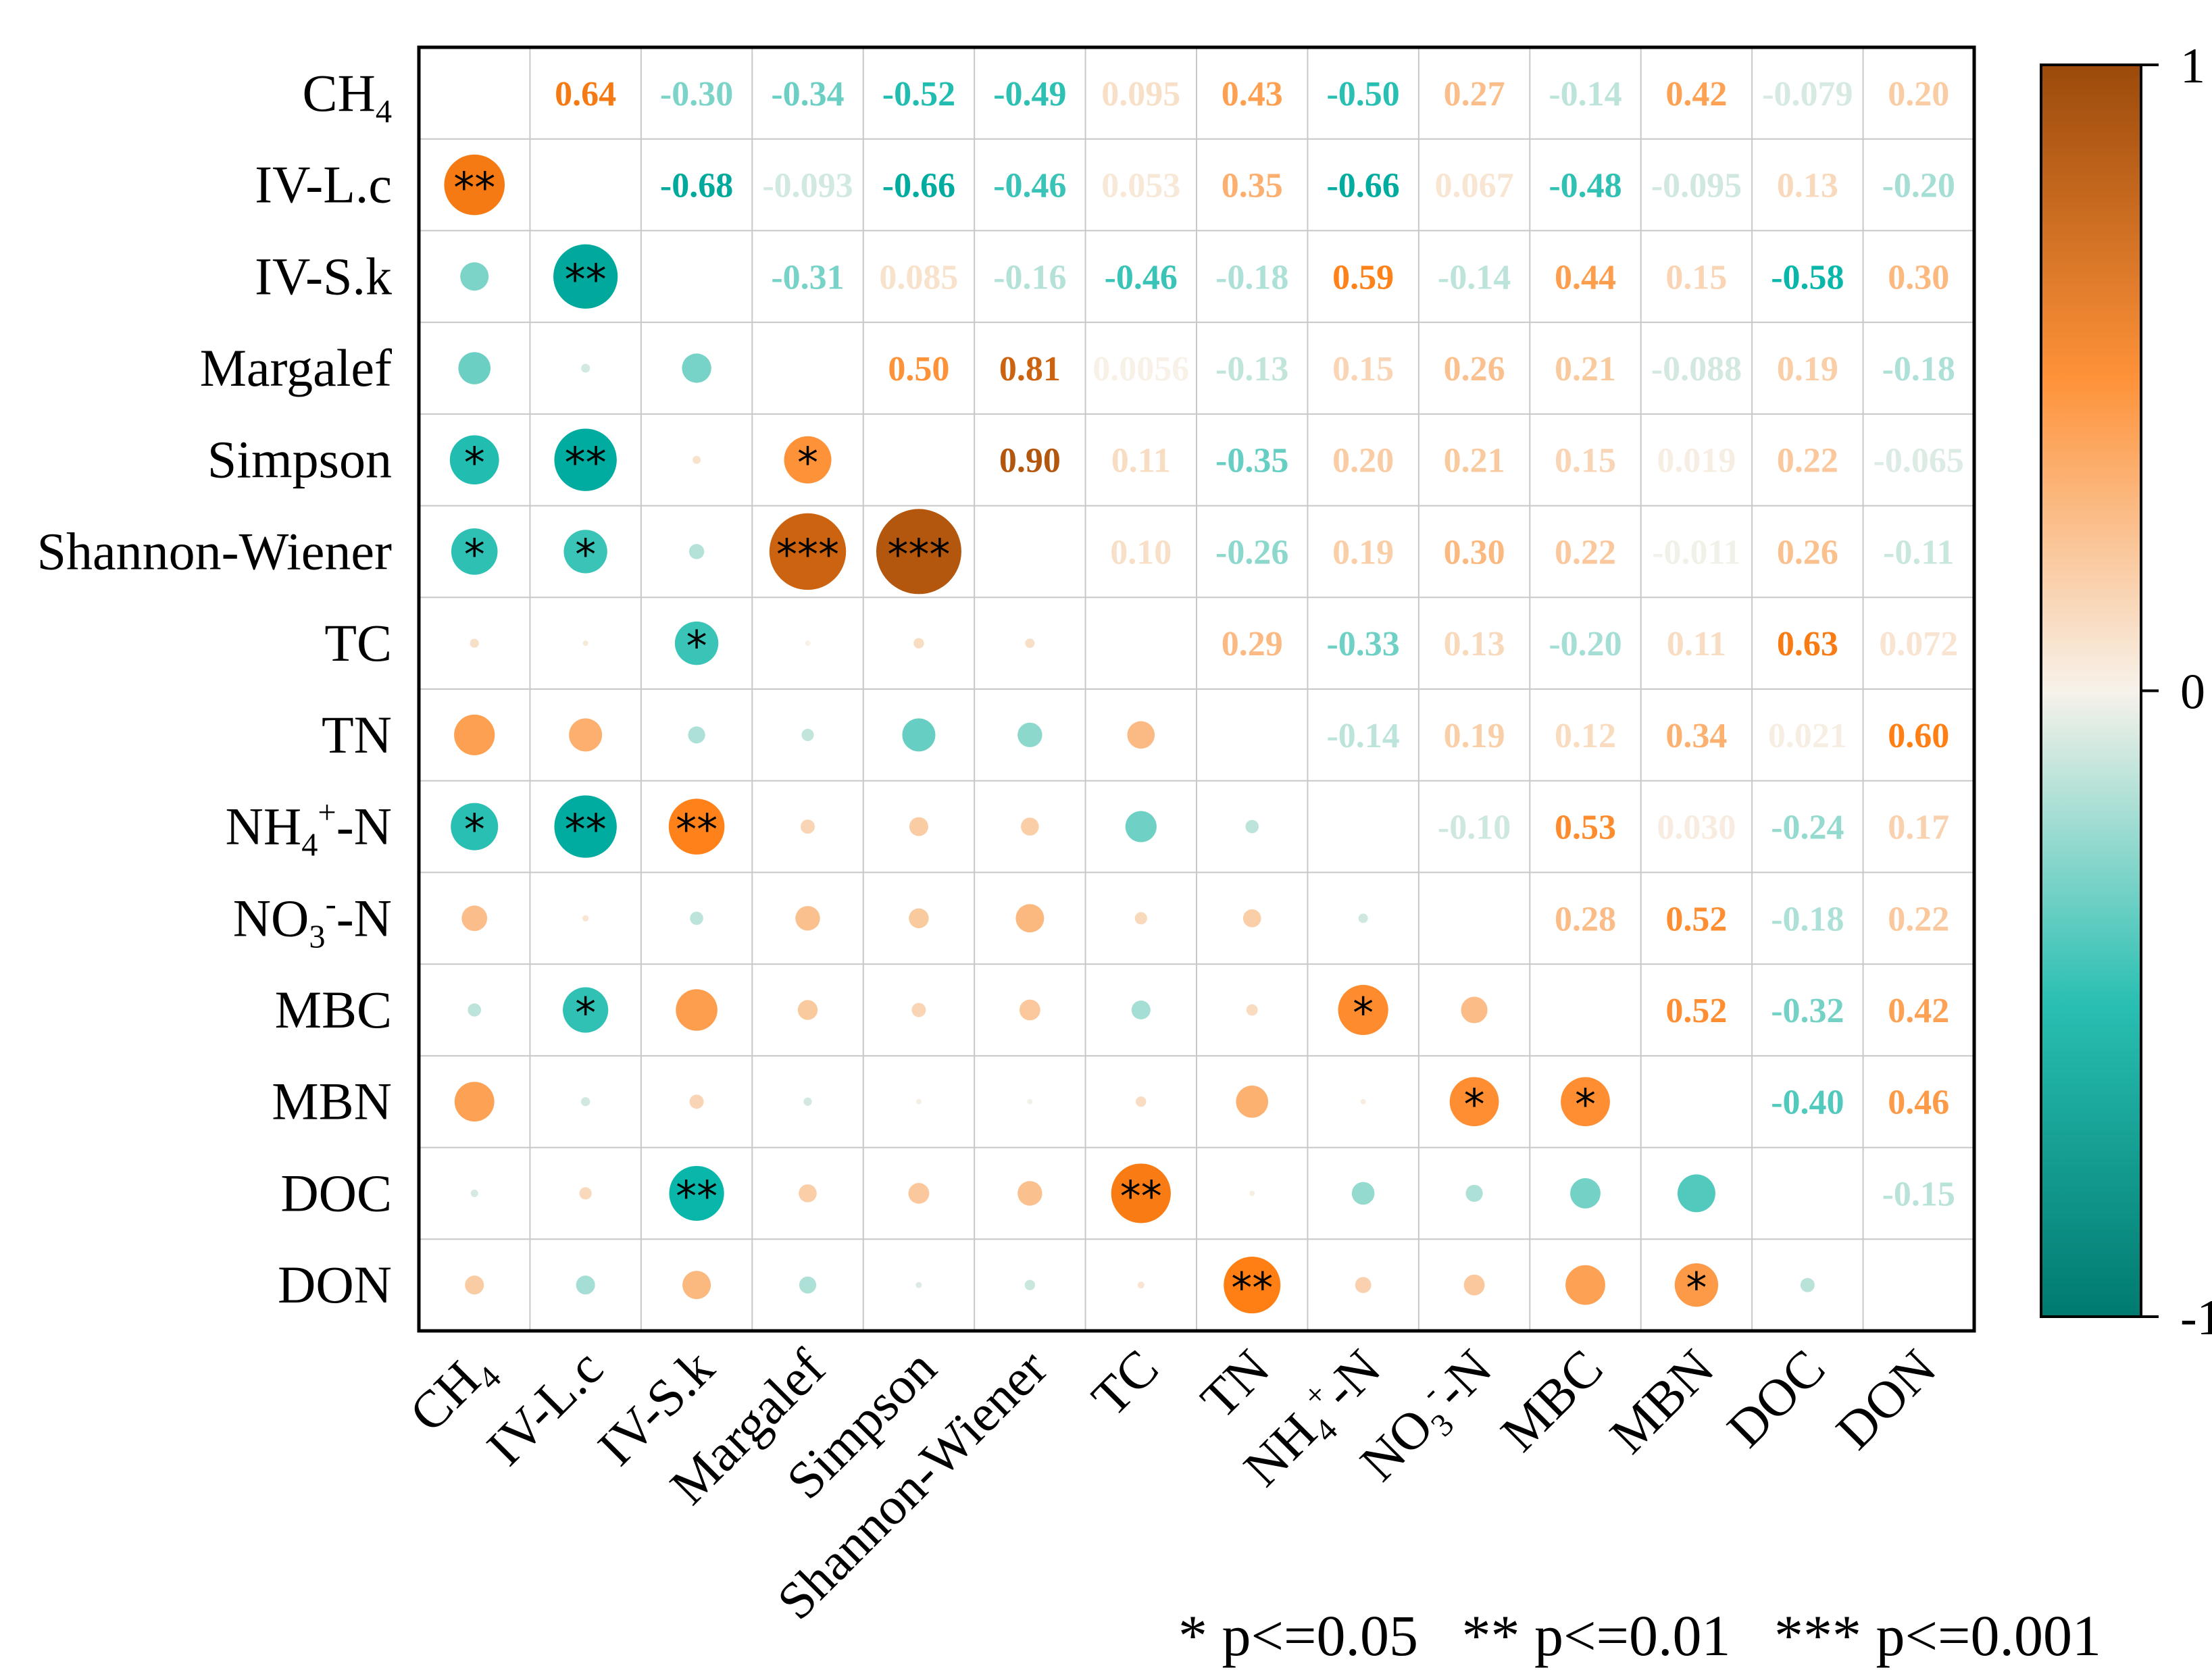 The height and width of the screenshot is (1670, 2212). What do you see at coordinates (2126, 692) in the screenshot?
I see `colorbar: 1 0 -1` at bounding box center [2126, 692].